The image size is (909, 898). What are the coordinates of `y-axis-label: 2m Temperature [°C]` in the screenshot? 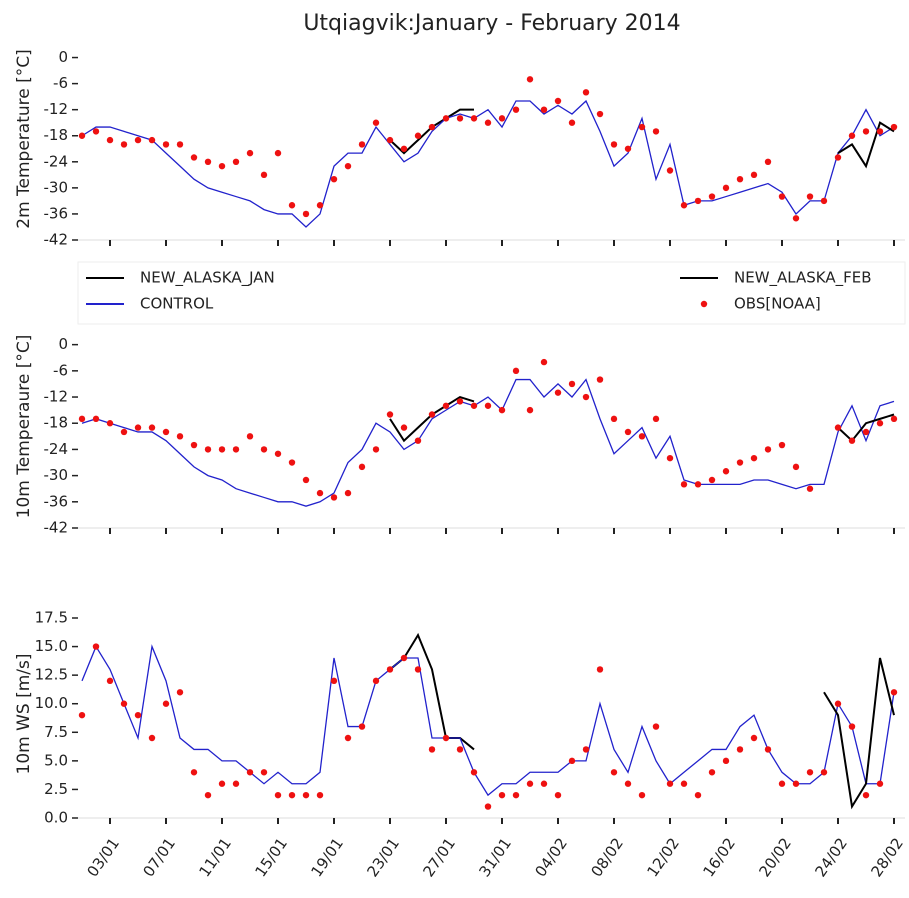 It's located at (24, 139).